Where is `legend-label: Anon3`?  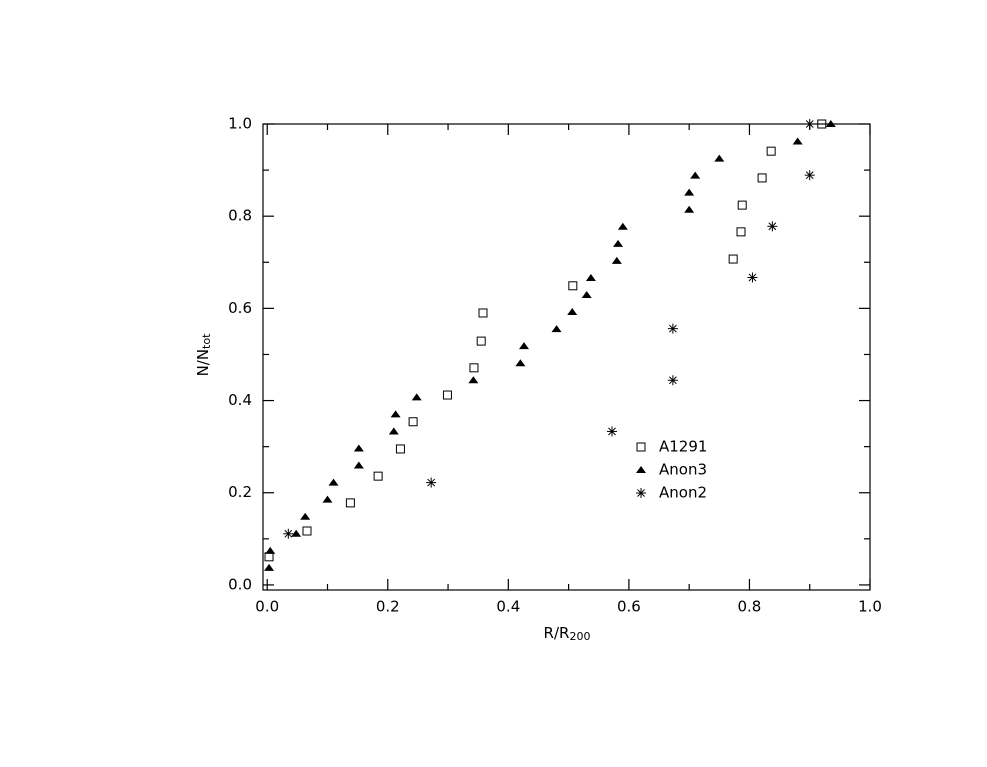
legend-label: Anon3 is located at coordinates (683, 470).